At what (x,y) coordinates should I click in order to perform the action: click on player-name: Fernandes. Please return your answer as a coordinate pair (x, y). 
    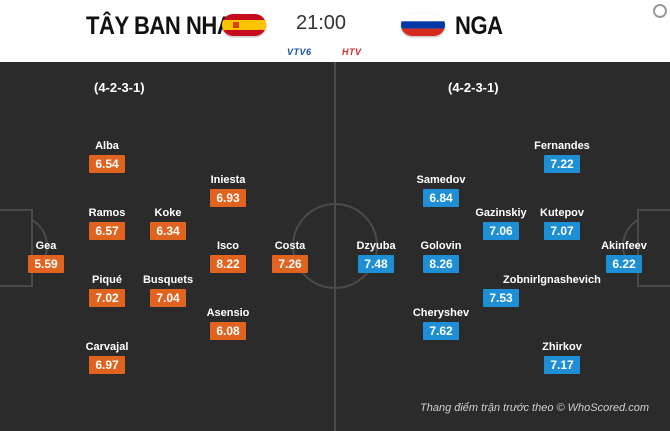
    Looking at the image, I should click on (562, 146).